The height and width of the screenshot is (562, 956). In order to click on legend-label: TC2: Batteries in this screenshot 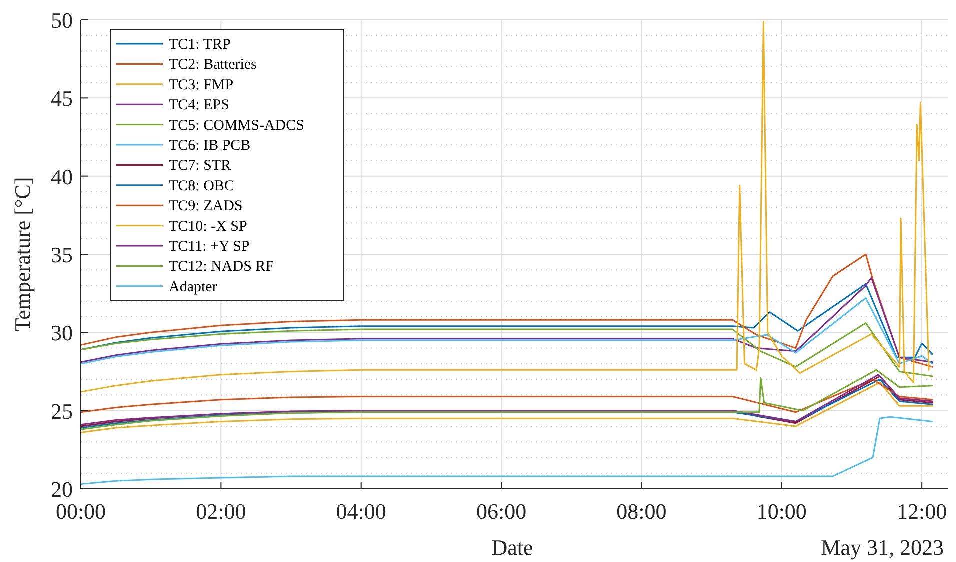, I will do `click(213, 65)`.